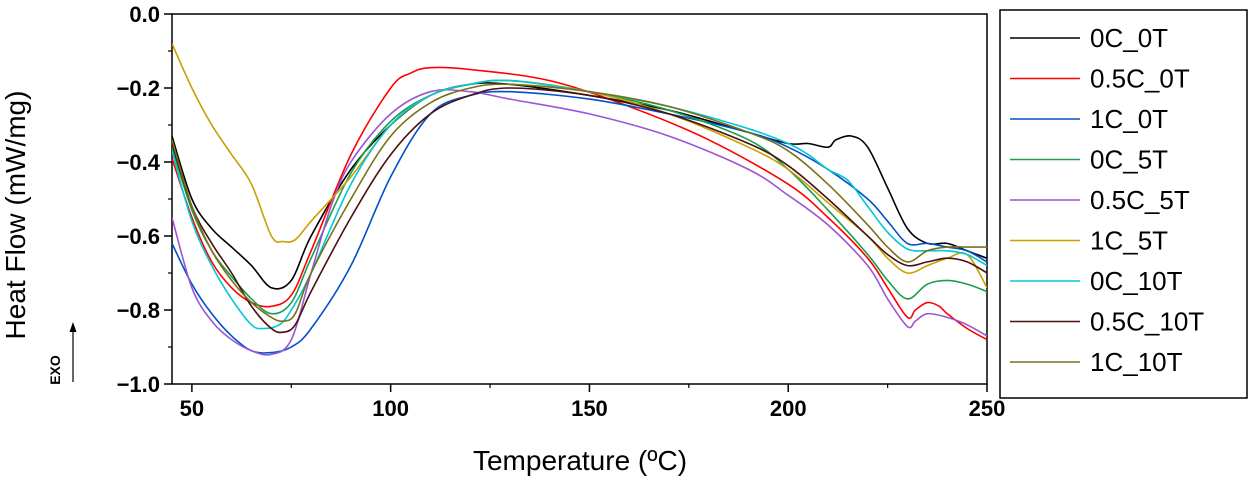  What do you see at coordinates (138, 310) in the screenshot?
I see `y-tick-label: −0.8` at bounding box center [138, 310].